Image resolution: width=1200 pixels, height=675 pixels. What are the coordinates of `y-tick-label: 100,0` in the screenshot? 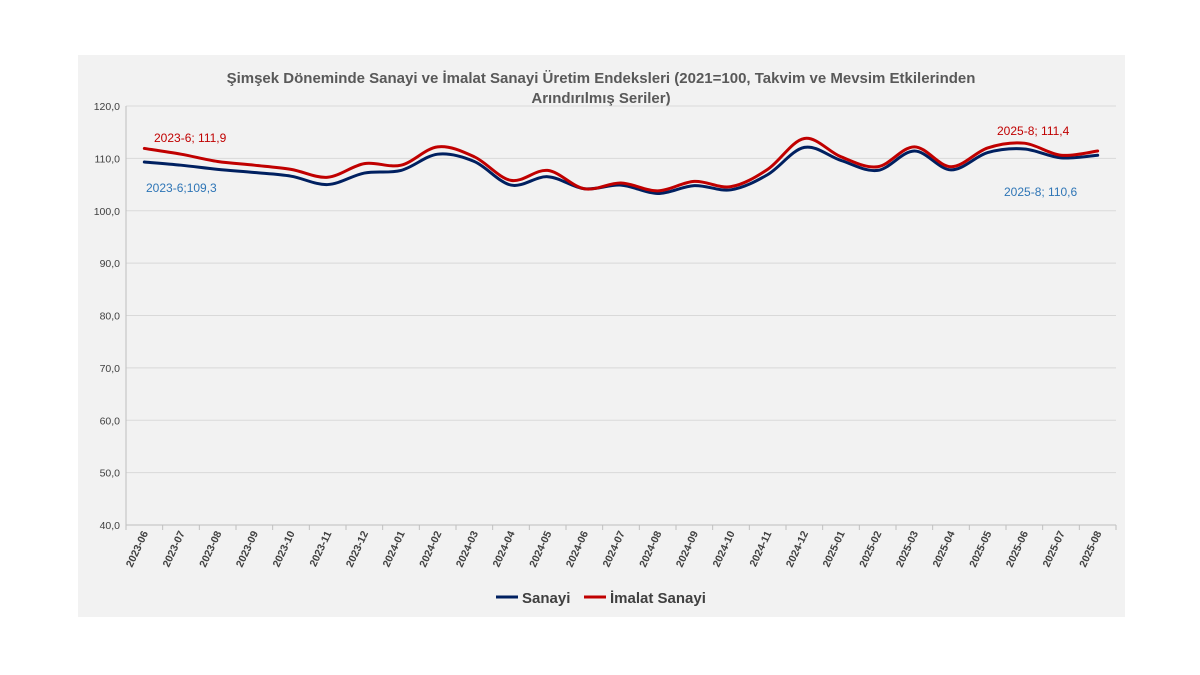 It's located at (107, 212).